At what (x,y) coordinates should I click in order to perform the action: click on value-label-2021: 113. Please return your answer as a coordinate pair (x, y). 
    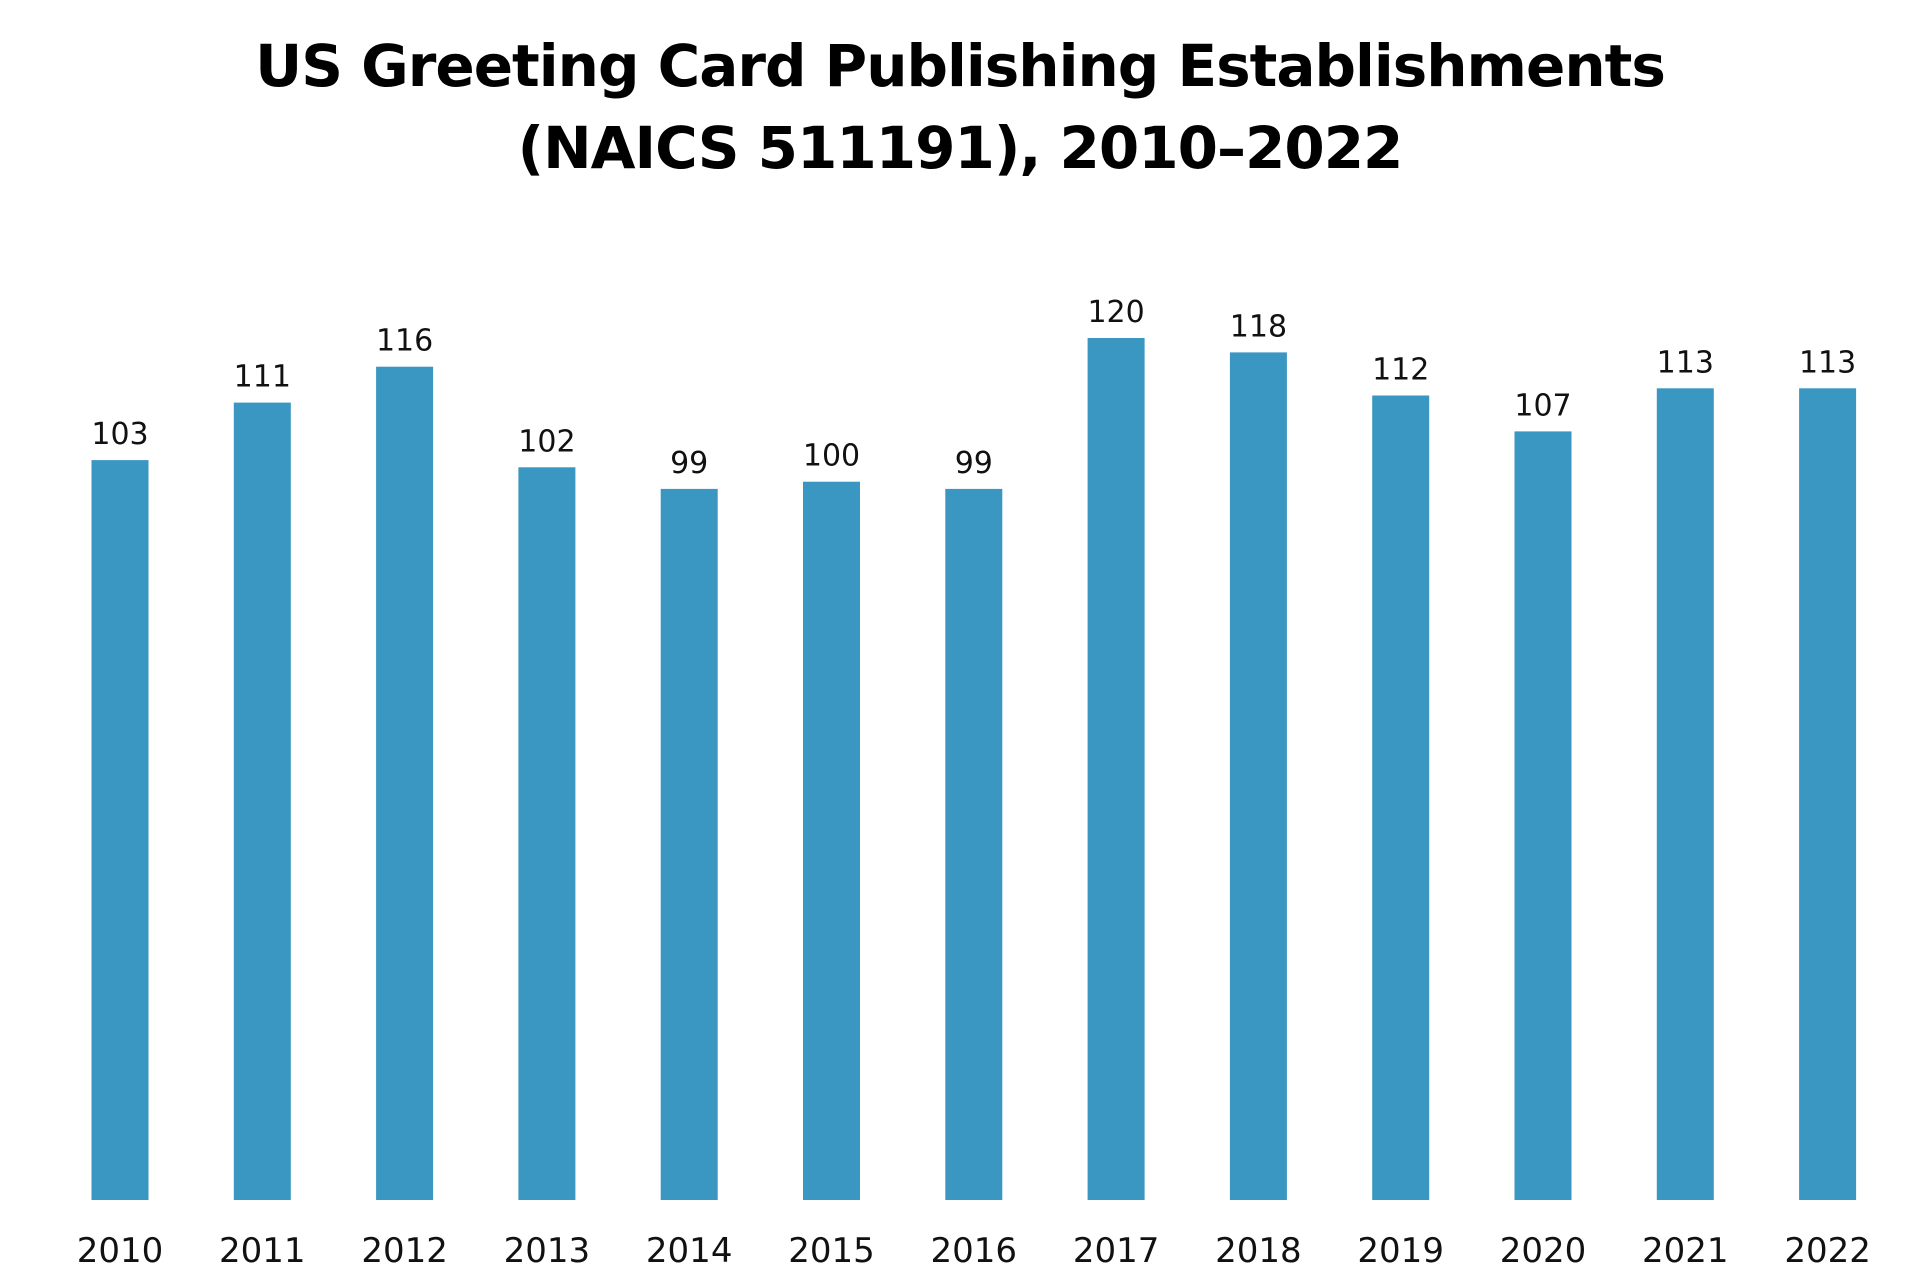
    Looking at the image, I should click on (1685, 362).